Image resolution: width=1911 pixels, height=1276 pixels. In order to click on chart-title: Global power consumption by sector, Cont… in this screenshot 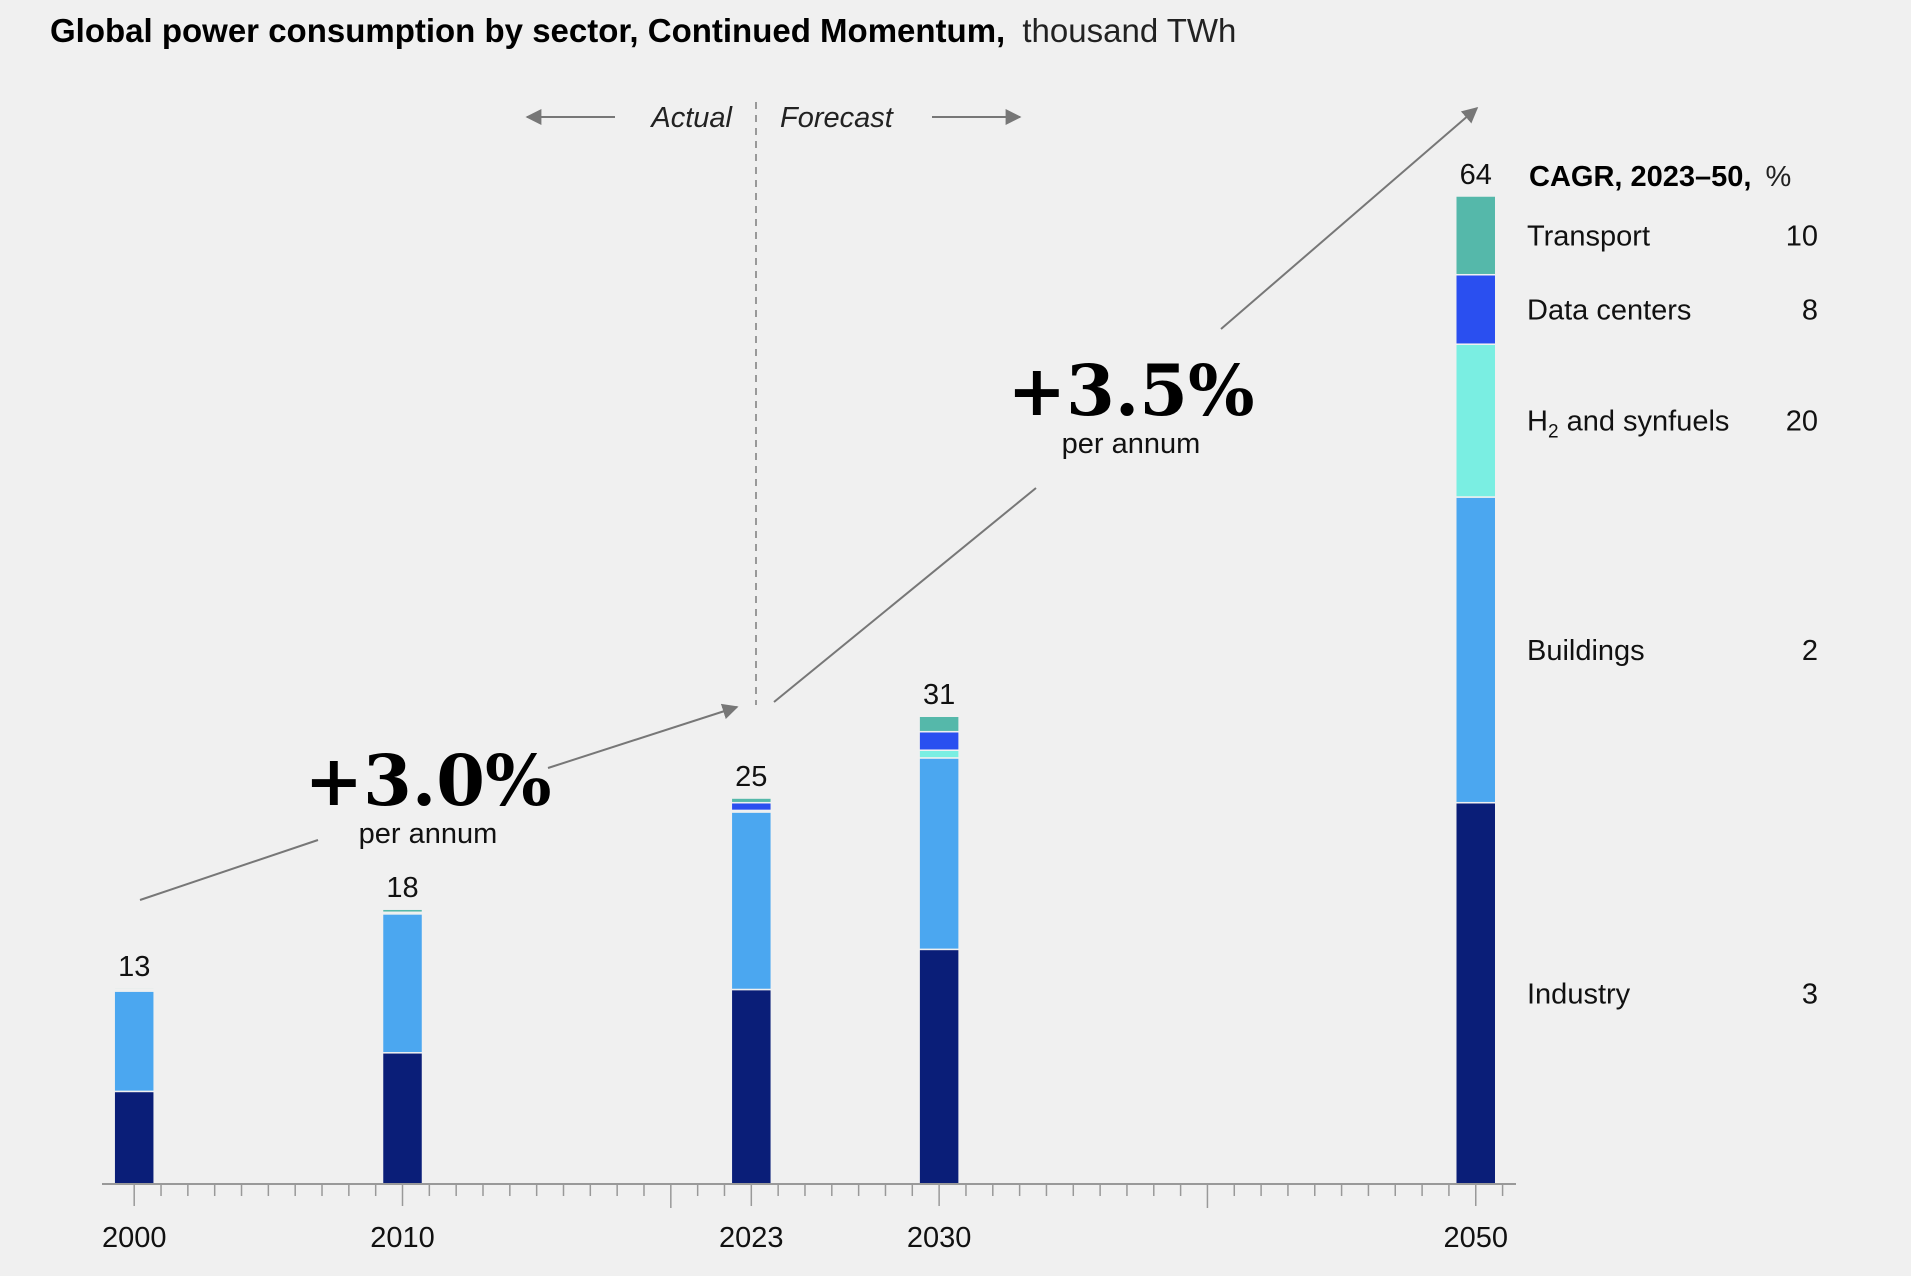, I will do `click(643, 30)`.